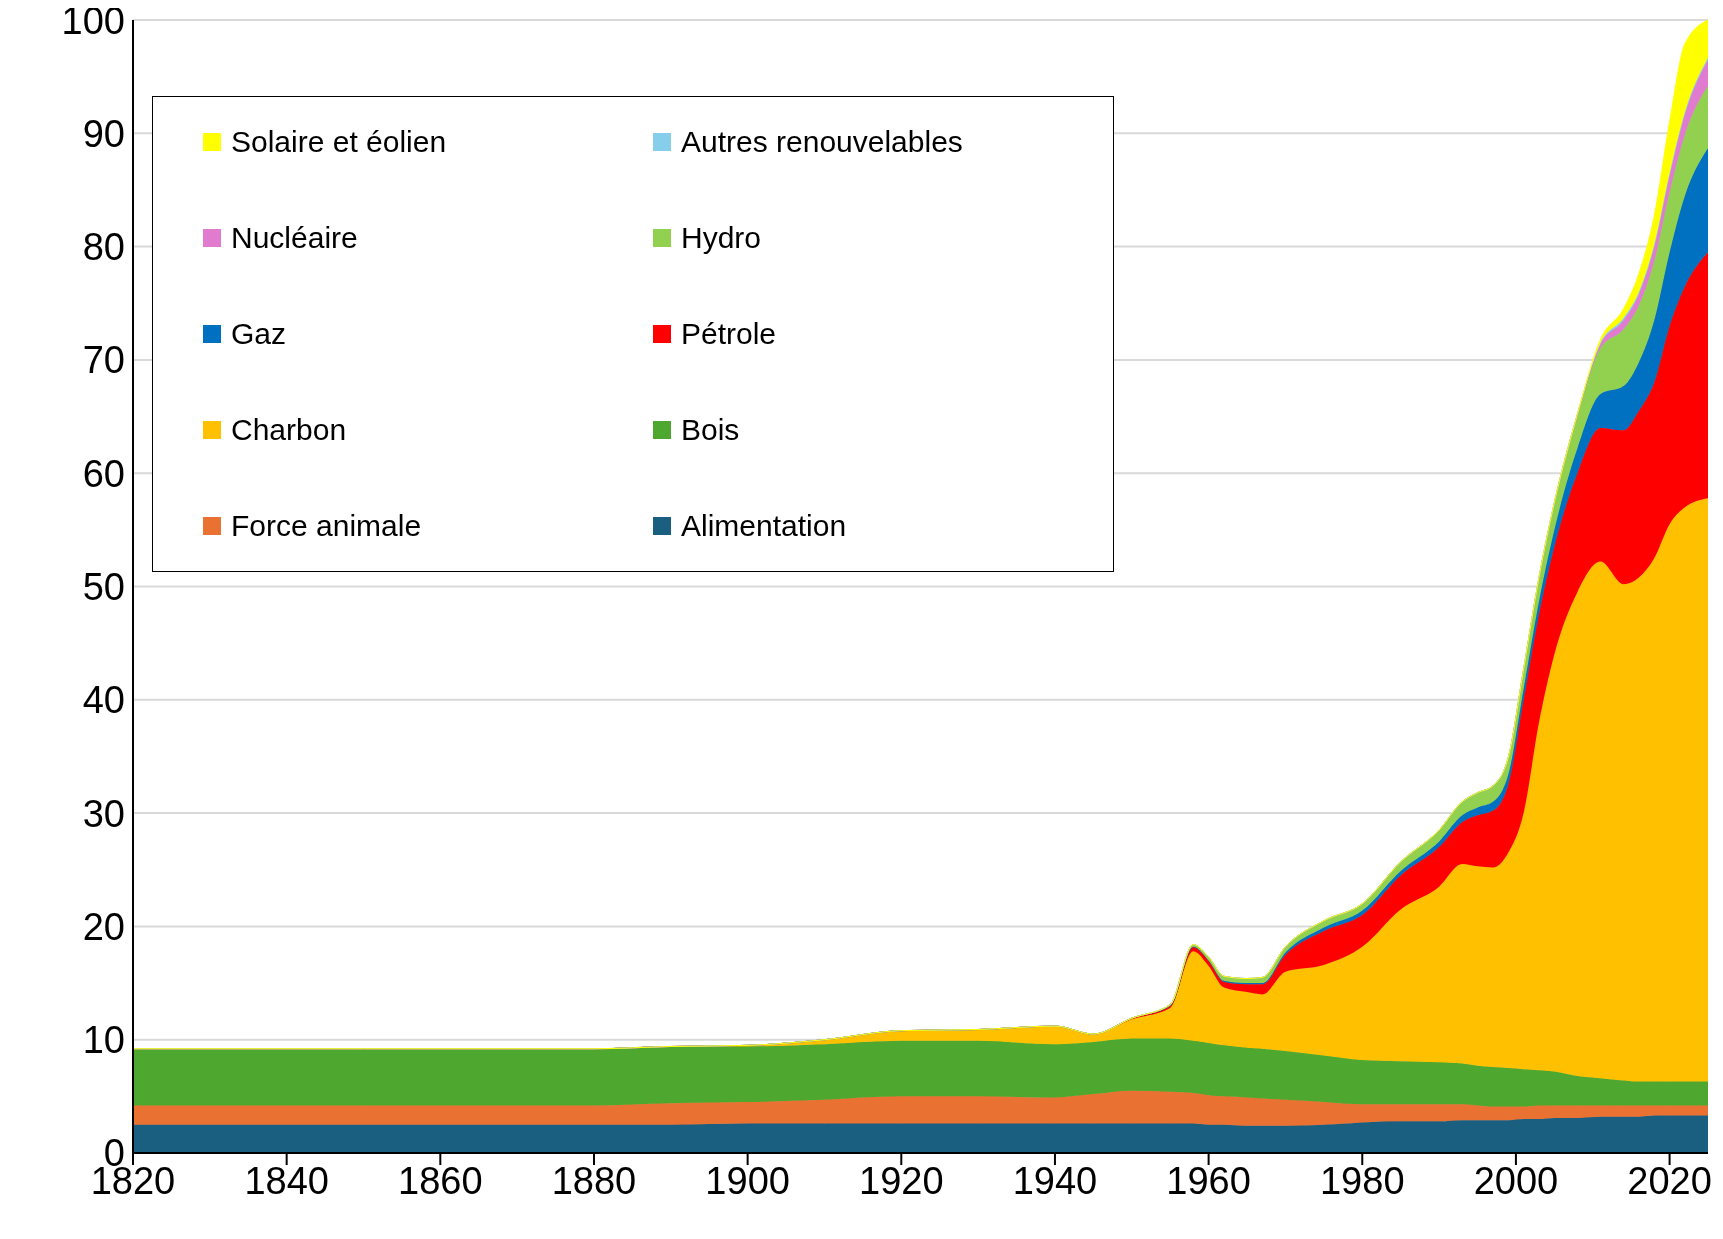  I want to click on legend-label: Hydro, so click(721, 238).